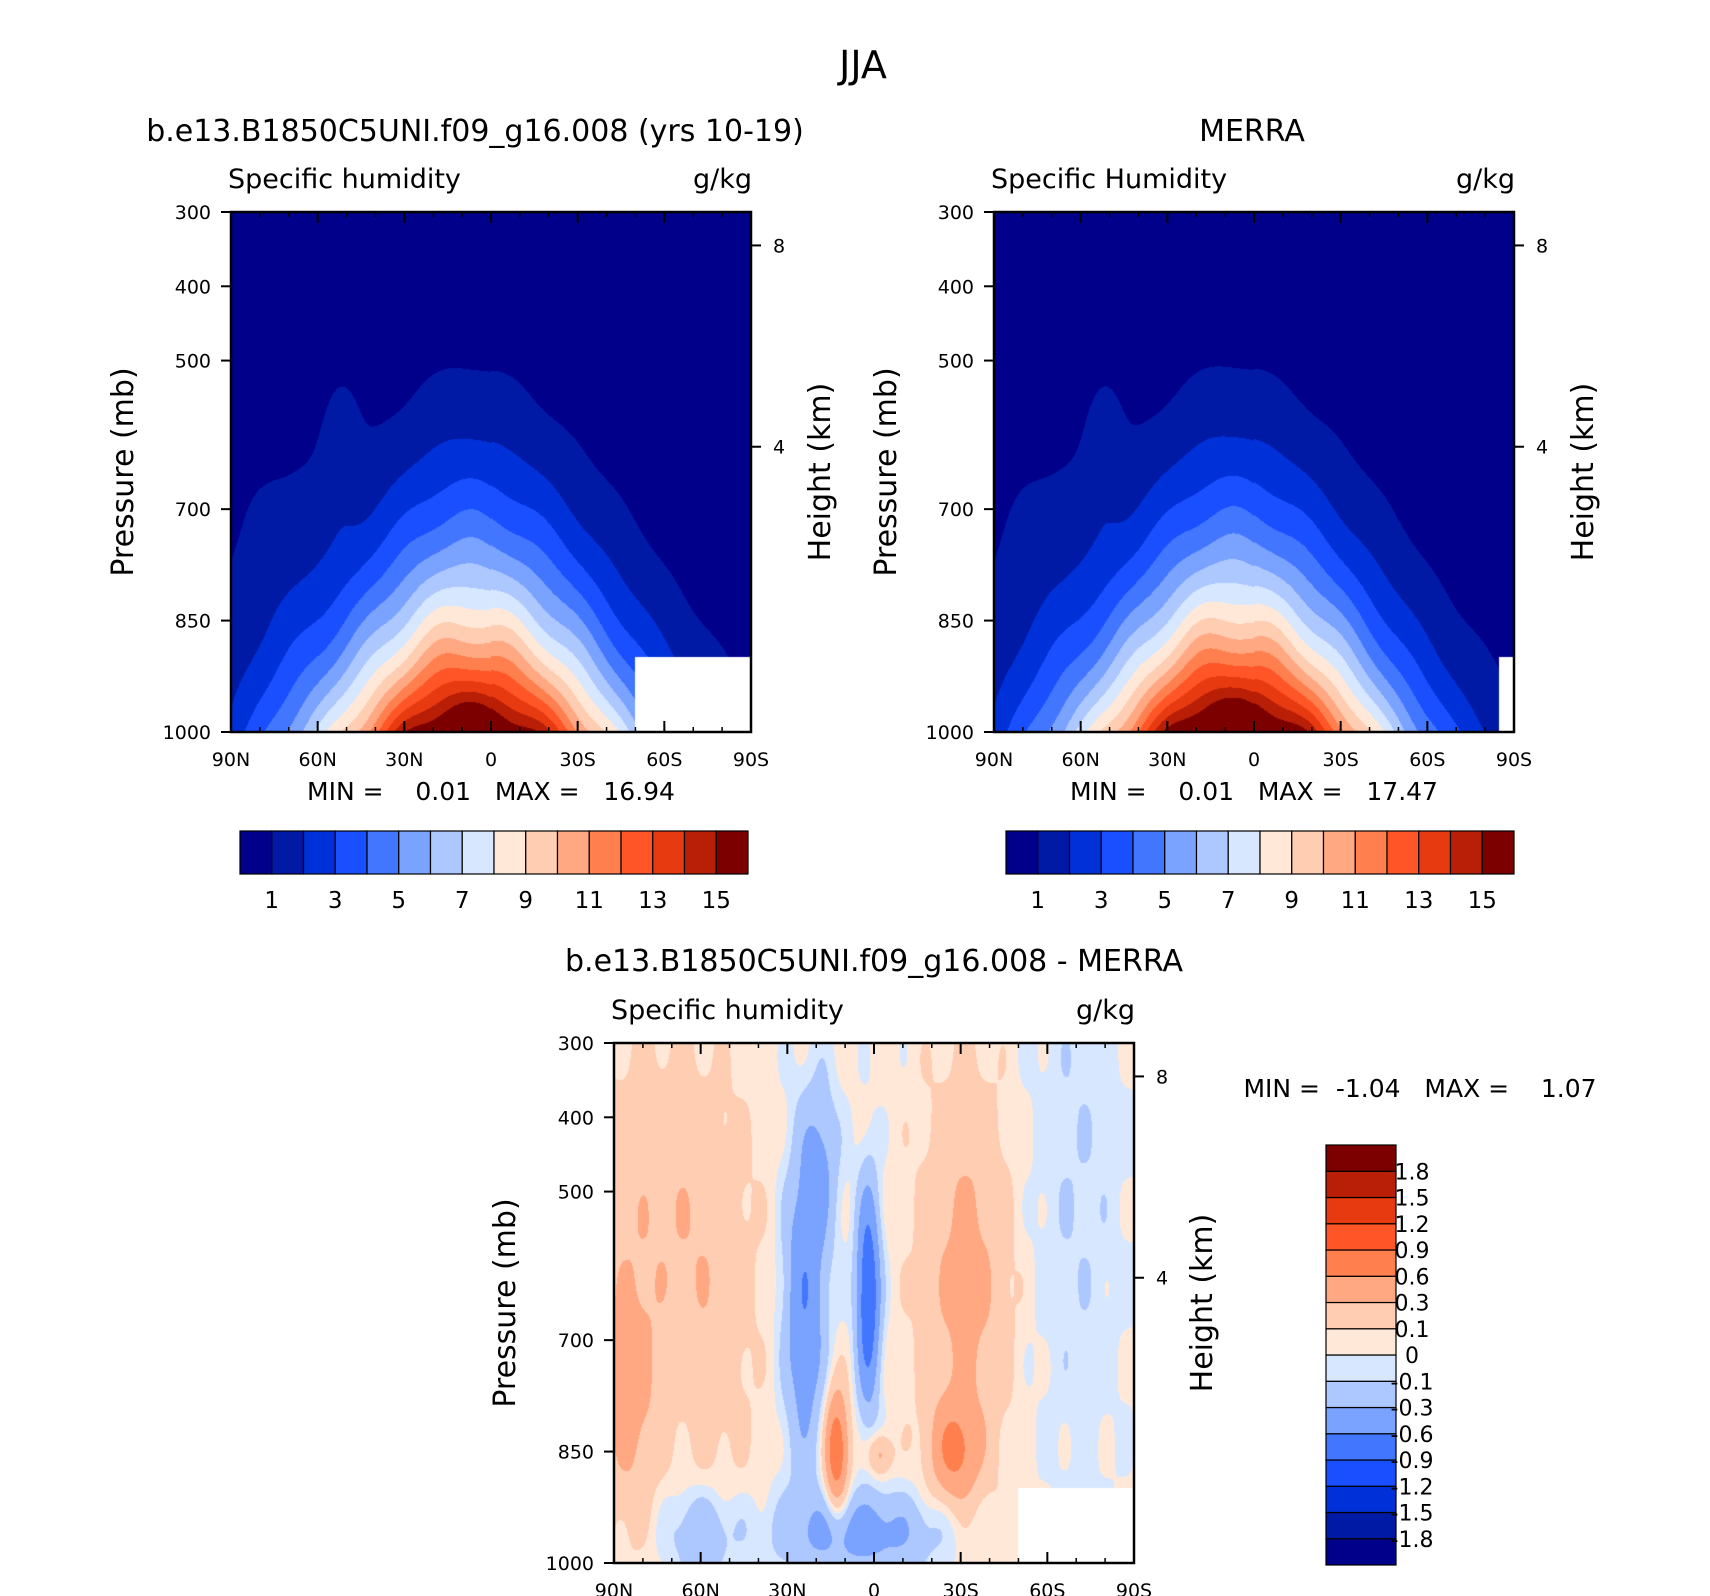  What do you see at coordinates (1037, 901) in the screenshot?
I see `colorbar-label: 1` at bounding box center [1037, 901].